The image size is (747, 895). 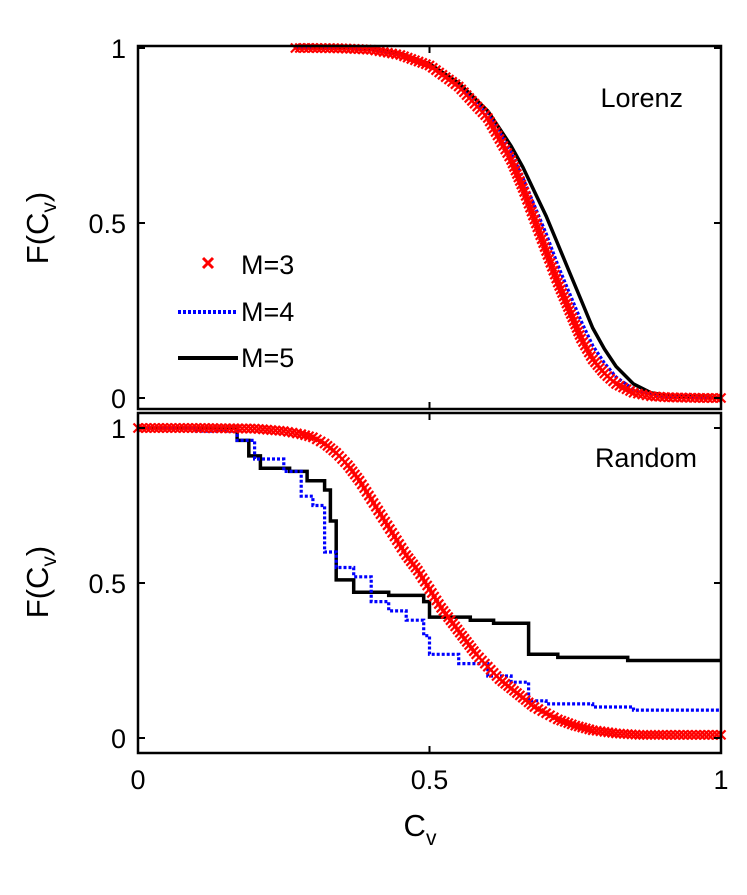 I want to click on lorenz-y-tick-label: 1, so click(x=118, y=49).